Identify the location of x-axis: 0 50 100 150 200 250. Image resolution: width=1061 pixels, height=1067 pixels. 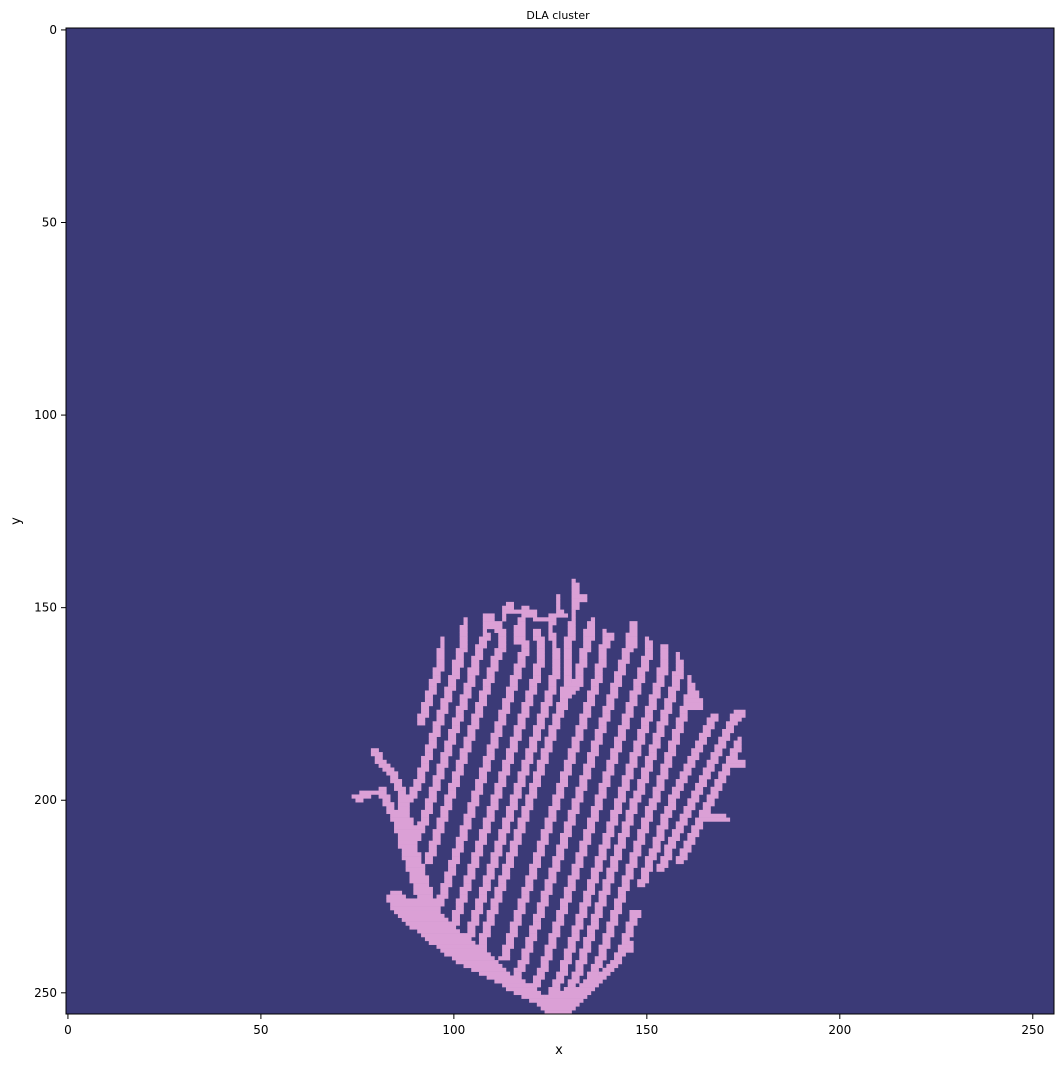
(554, 1025).